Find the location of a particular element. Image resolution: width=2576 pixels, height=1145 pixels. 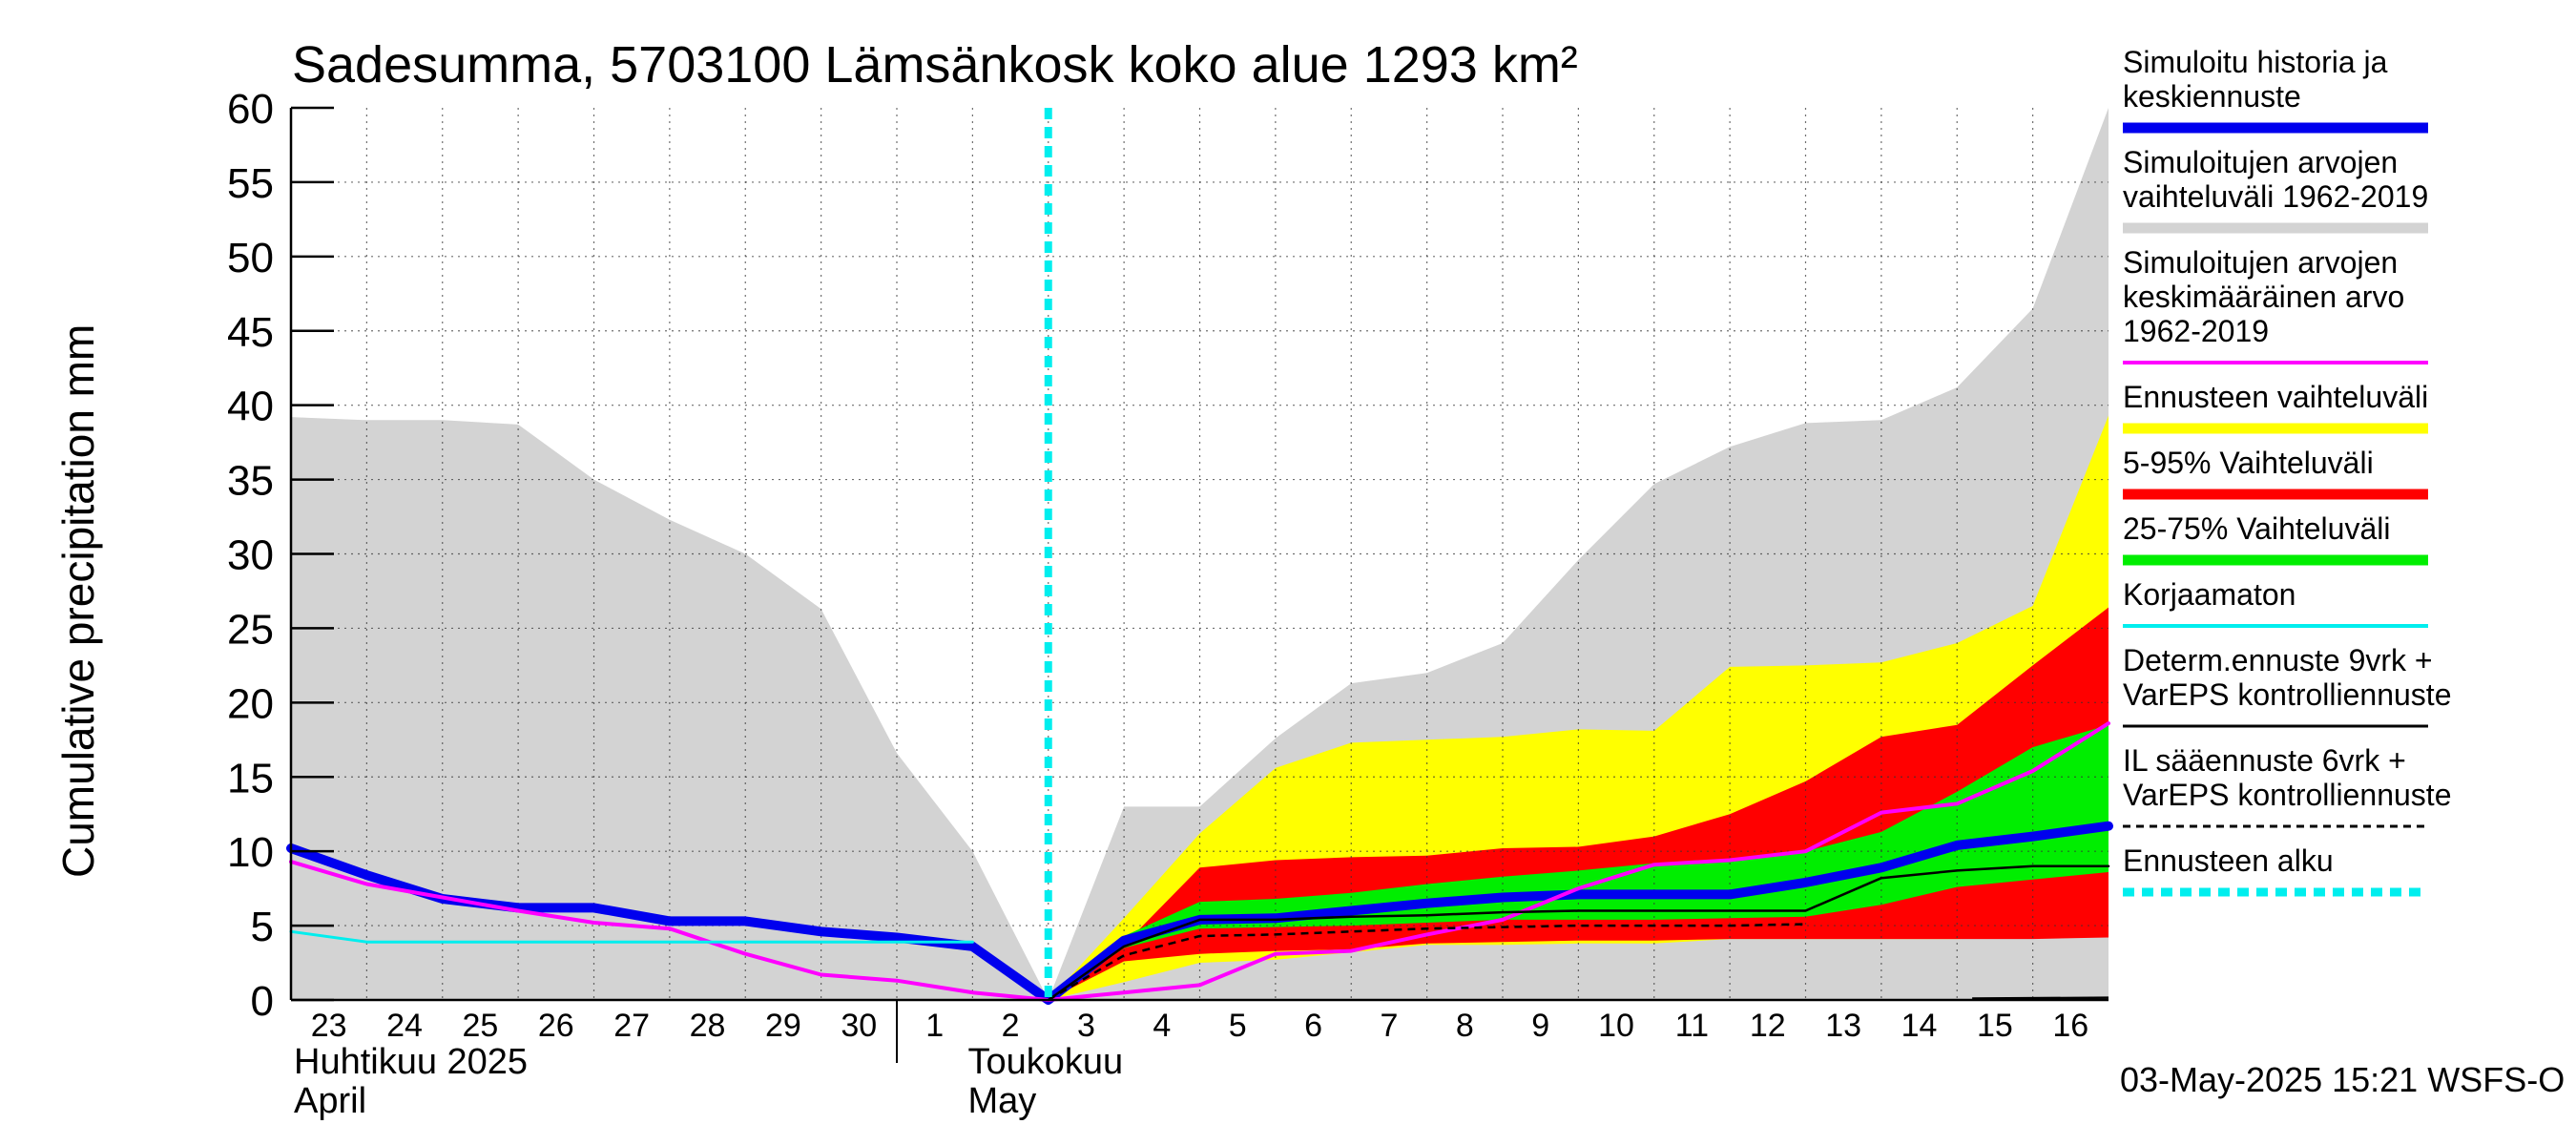

legend-label: keskimääräinen arvo is located at coordinates (2263, 297).